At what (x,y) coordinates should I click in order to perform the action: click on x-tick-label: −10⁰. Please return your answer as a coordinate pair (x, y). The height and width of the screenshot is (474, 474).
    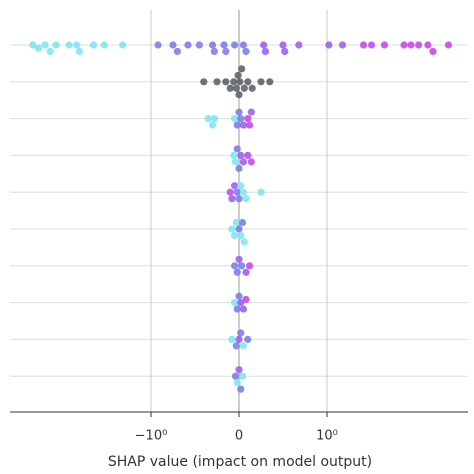
    Looking at the image, I should click on (151, 436).